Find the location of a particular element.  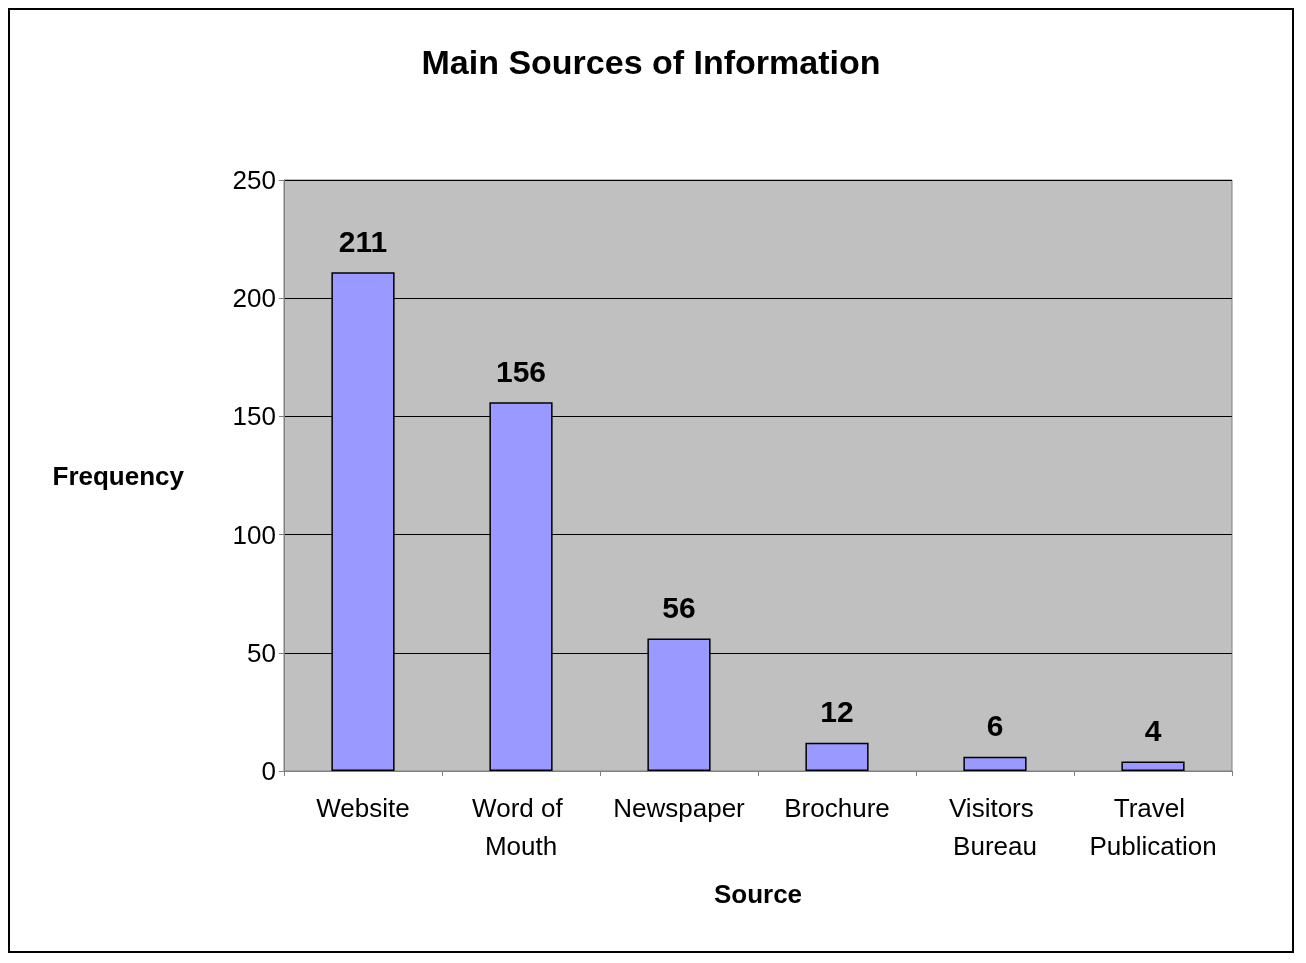

x-tick-label: Word of Mouth is located at coordinates (521, 827).